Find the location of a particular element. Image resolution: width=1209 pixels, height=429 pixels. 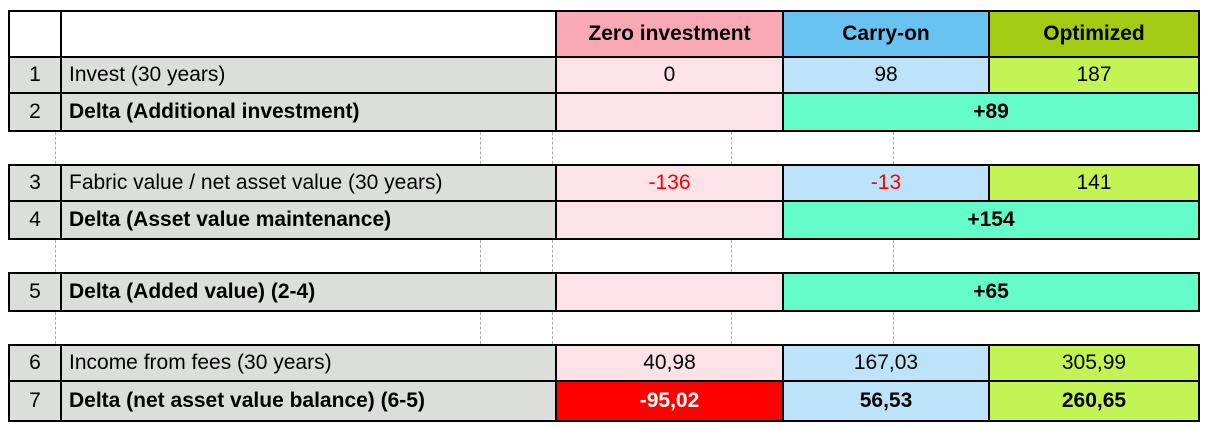

row-7-opt-value-cell: 260,65 is located at coordinates (1094, 401).